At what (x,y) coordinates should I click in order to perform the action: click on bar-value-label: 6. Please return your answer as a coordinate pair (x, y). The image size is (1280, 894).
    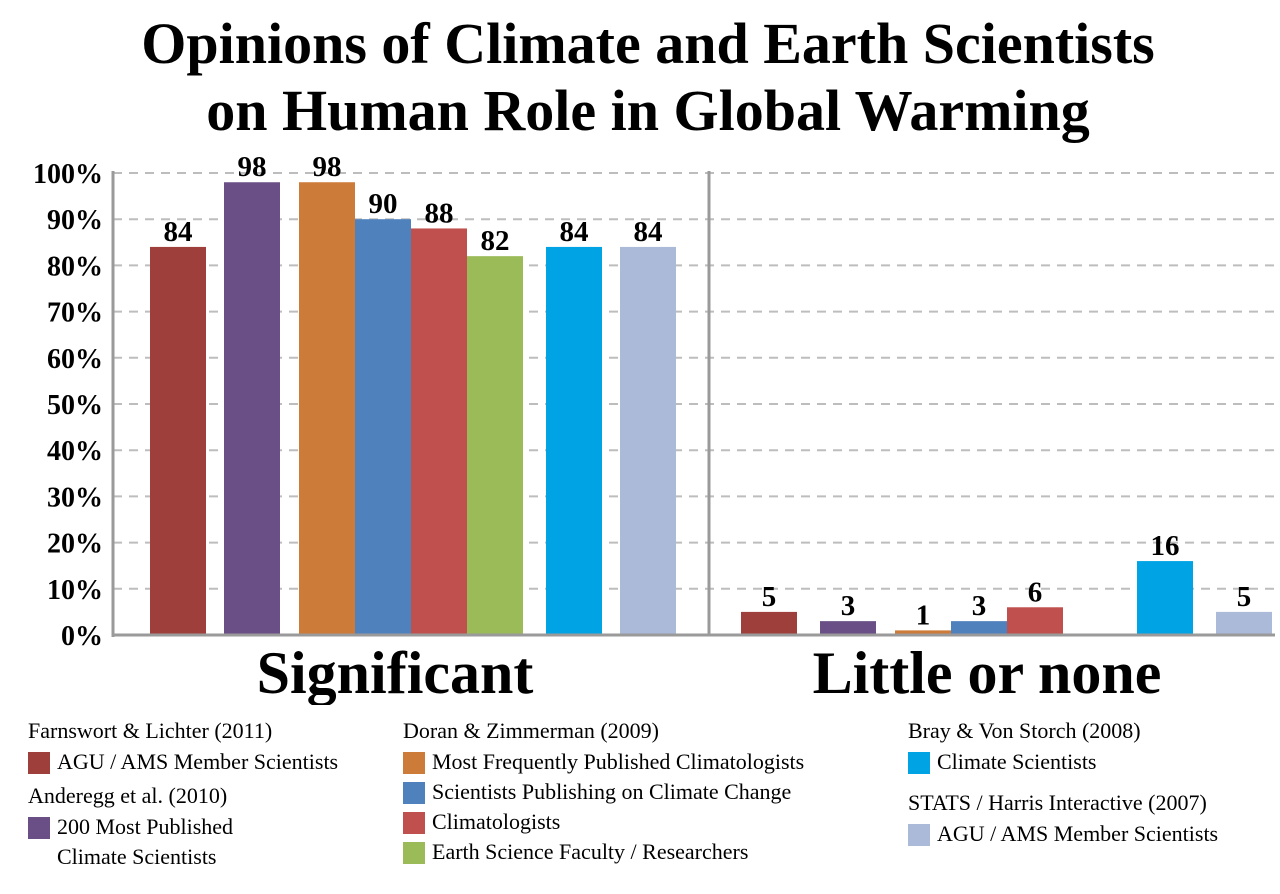
    Looking at the image, I should click on (1035, 592).